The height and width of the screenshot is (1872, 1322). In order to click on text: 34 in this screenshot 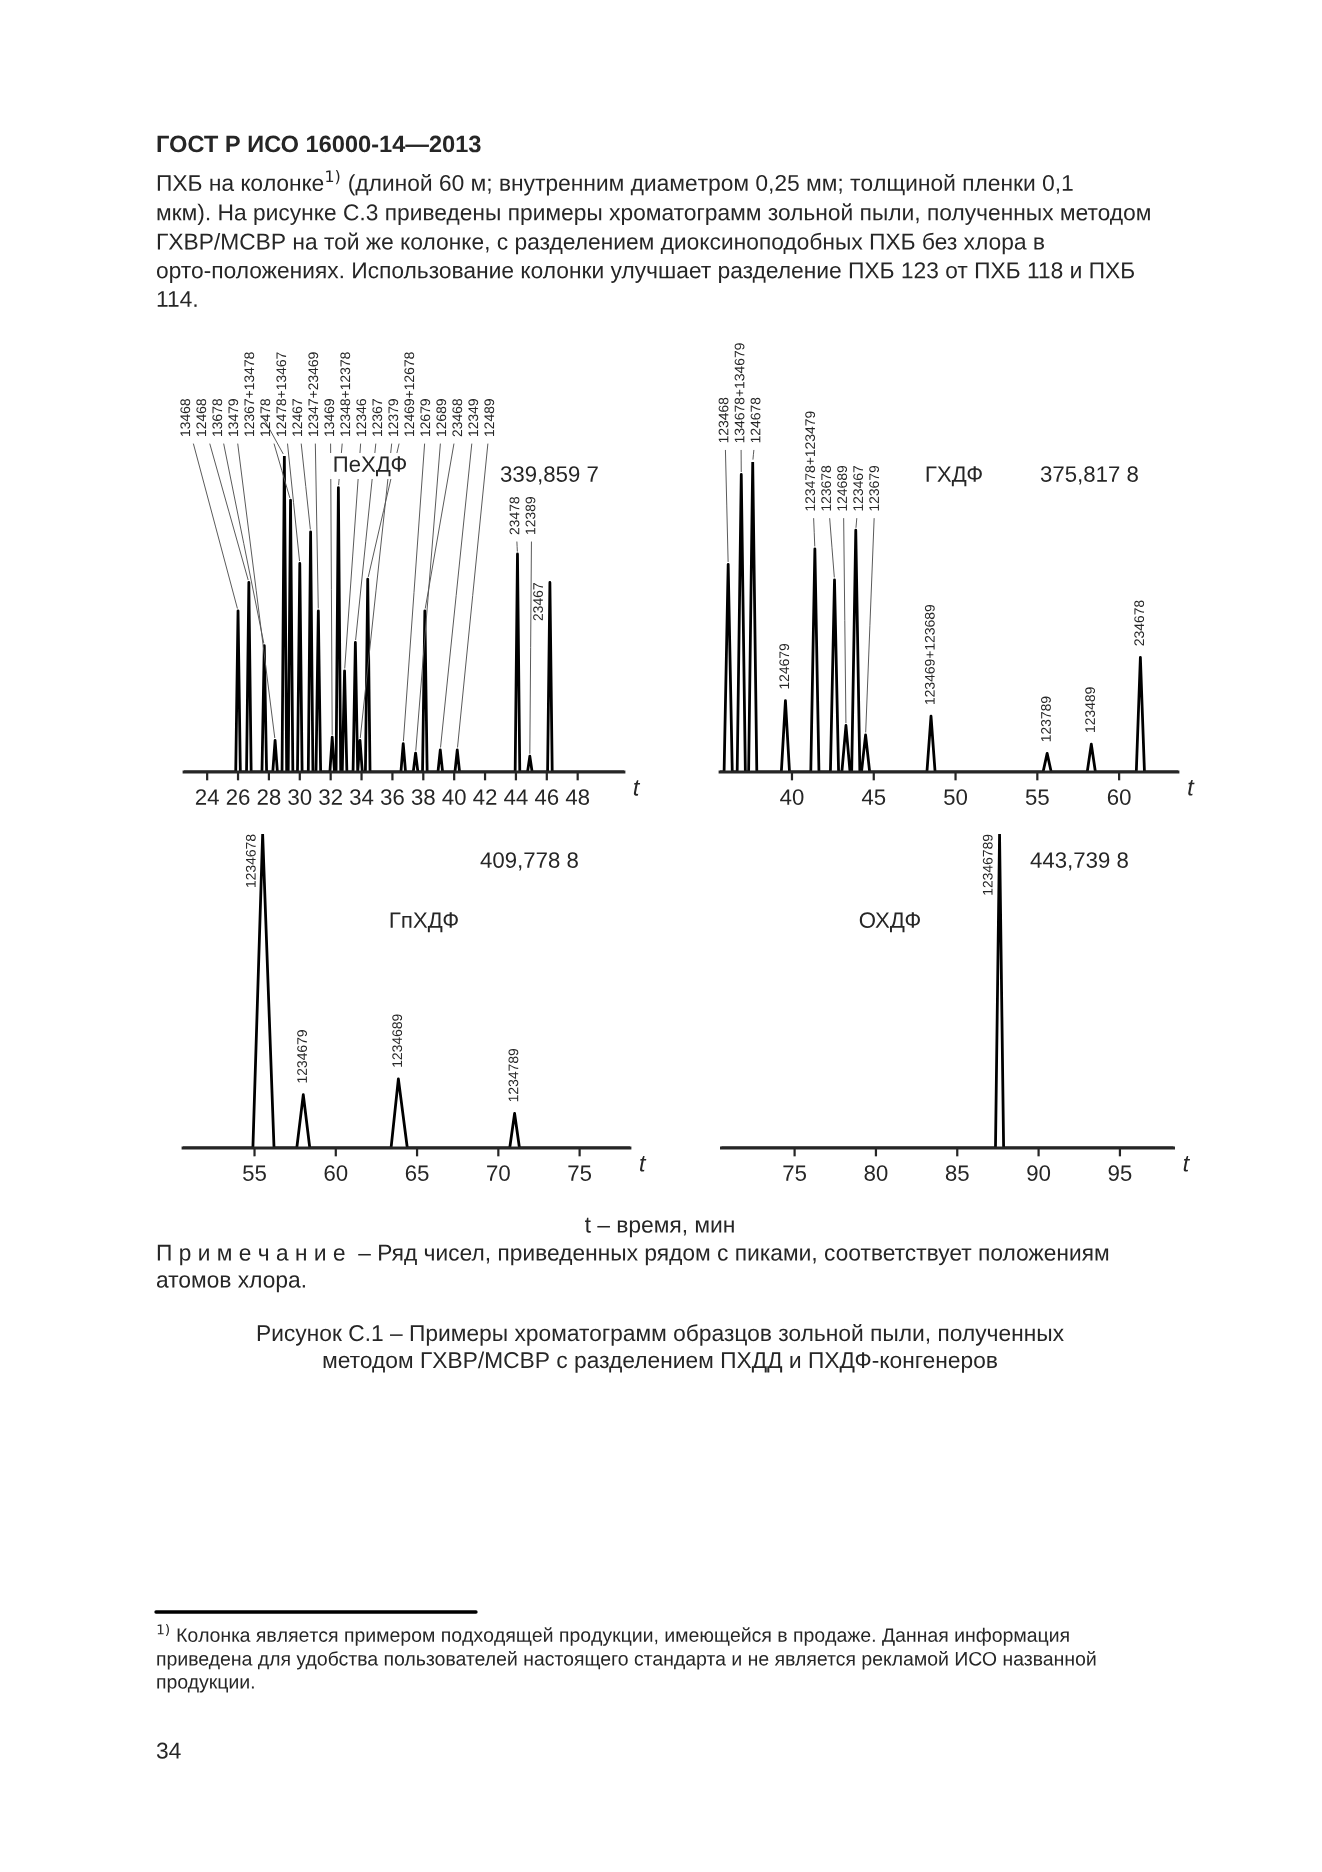, I will do `click(168, 1750)`.